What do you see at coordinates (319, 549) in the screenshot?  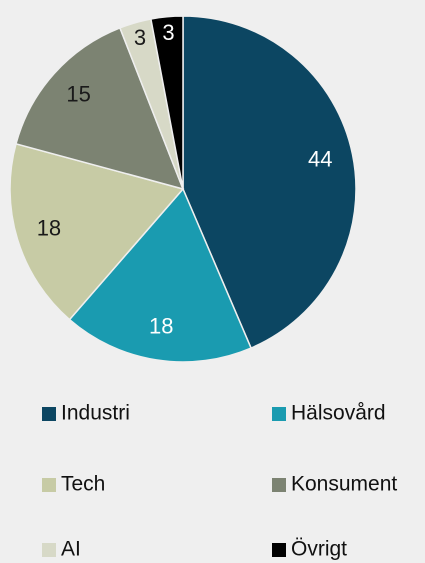 I see `legend-label: Övrigt` at bounding box center [319, 549].